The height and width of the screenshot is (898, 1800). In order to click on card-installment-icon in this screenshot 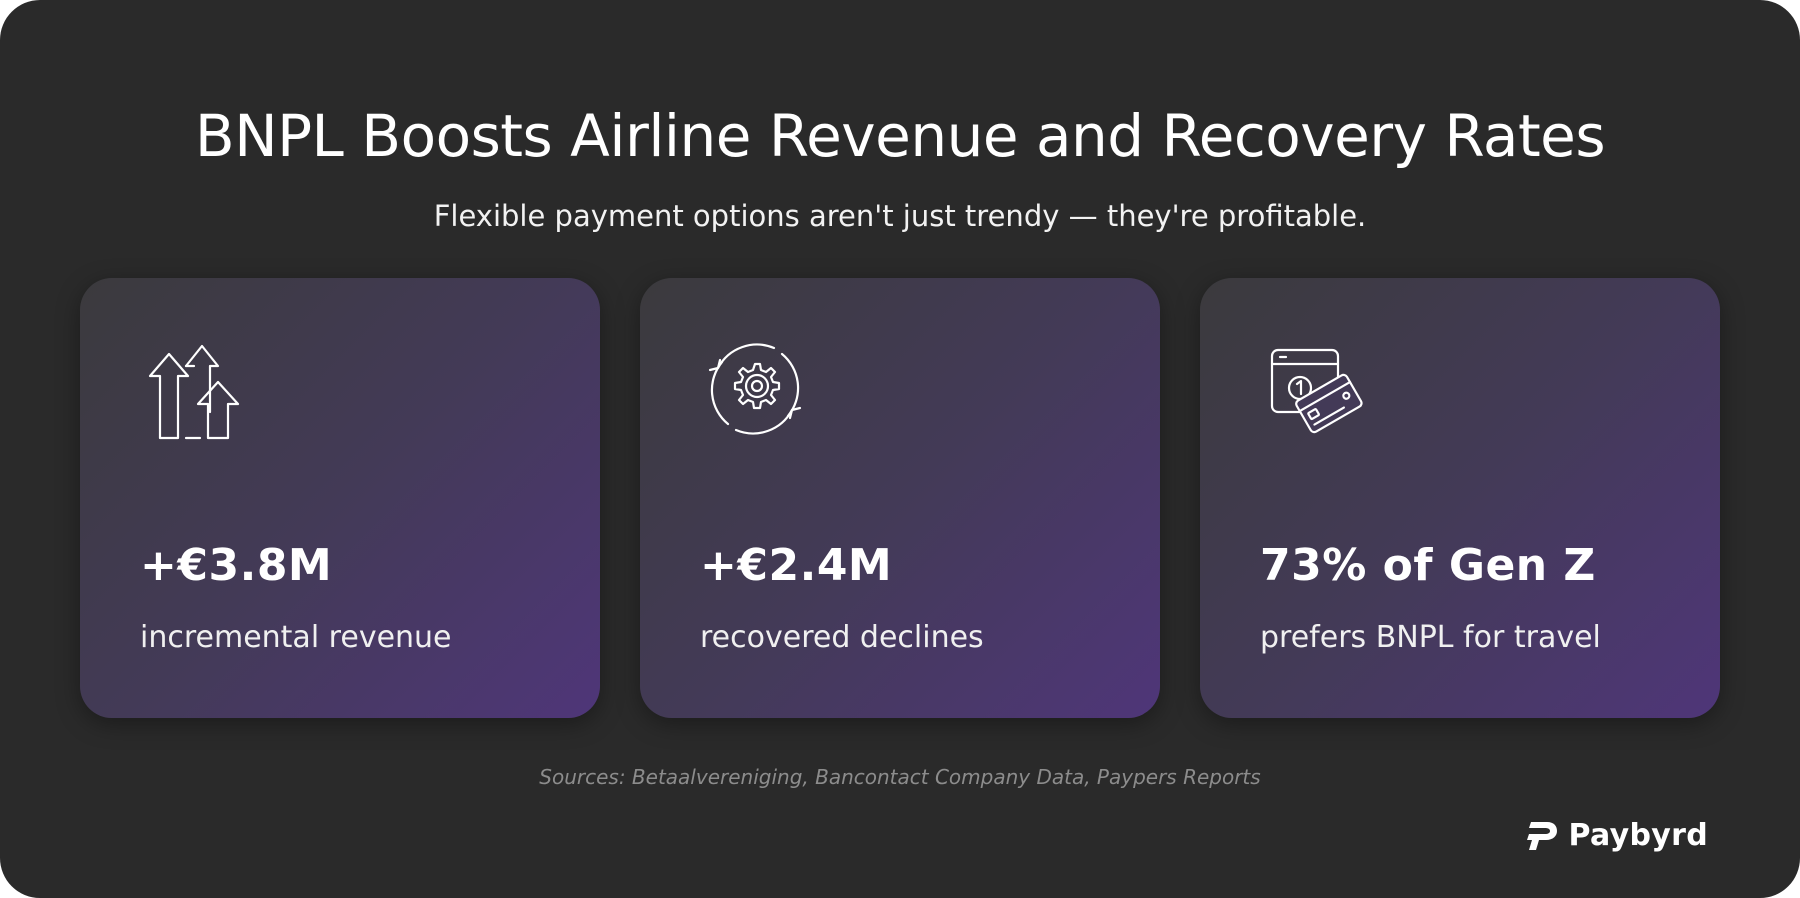, I will do `click(1315, 389)`.